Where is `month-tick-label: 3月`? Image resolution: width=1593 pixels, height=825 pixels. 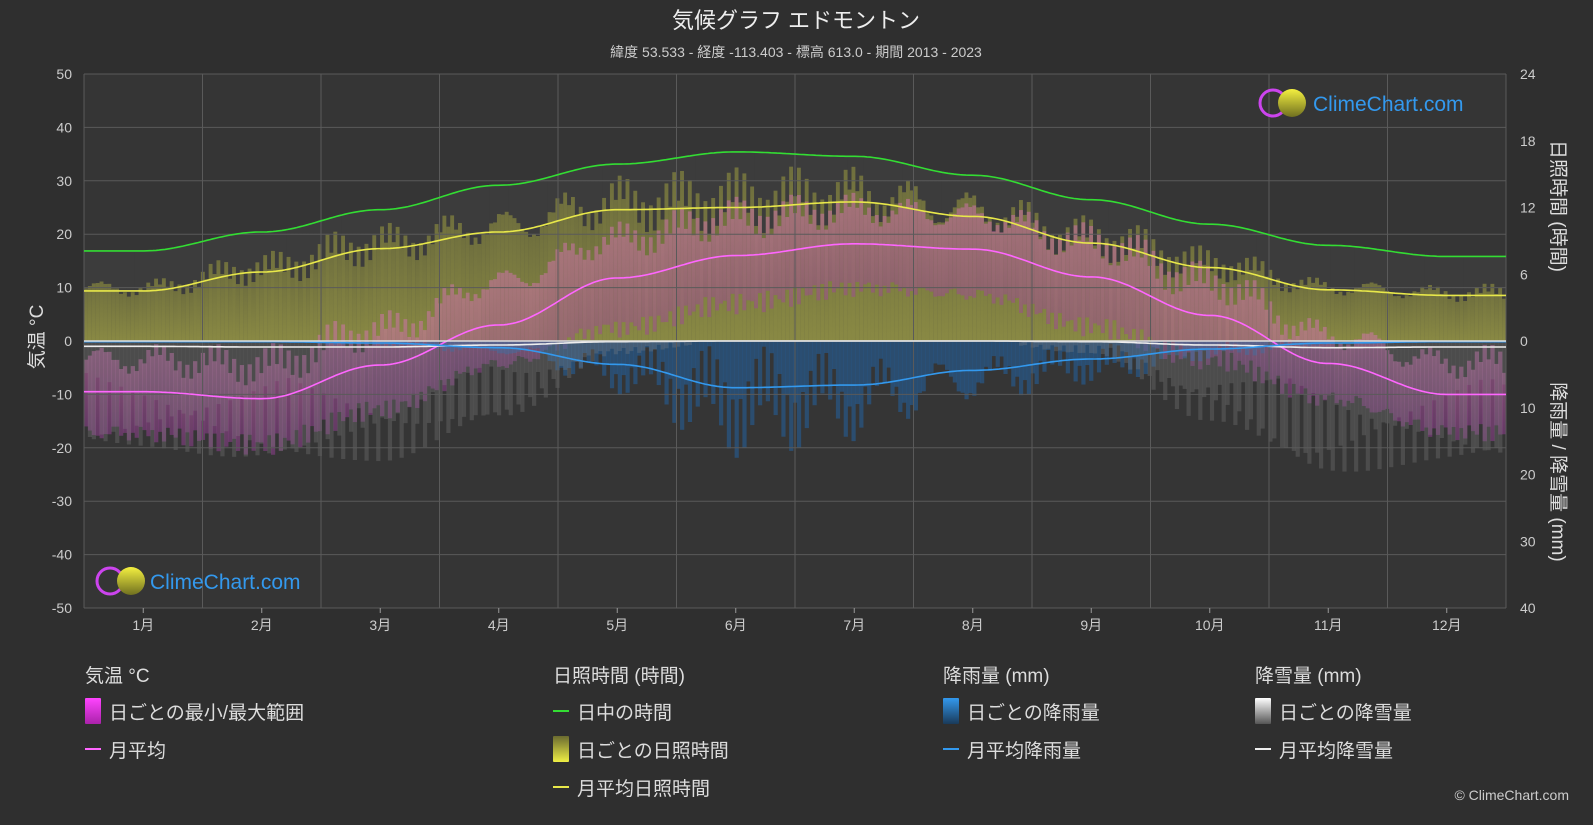 month-tick-label: 3月 is located at coordinates (380, 625).